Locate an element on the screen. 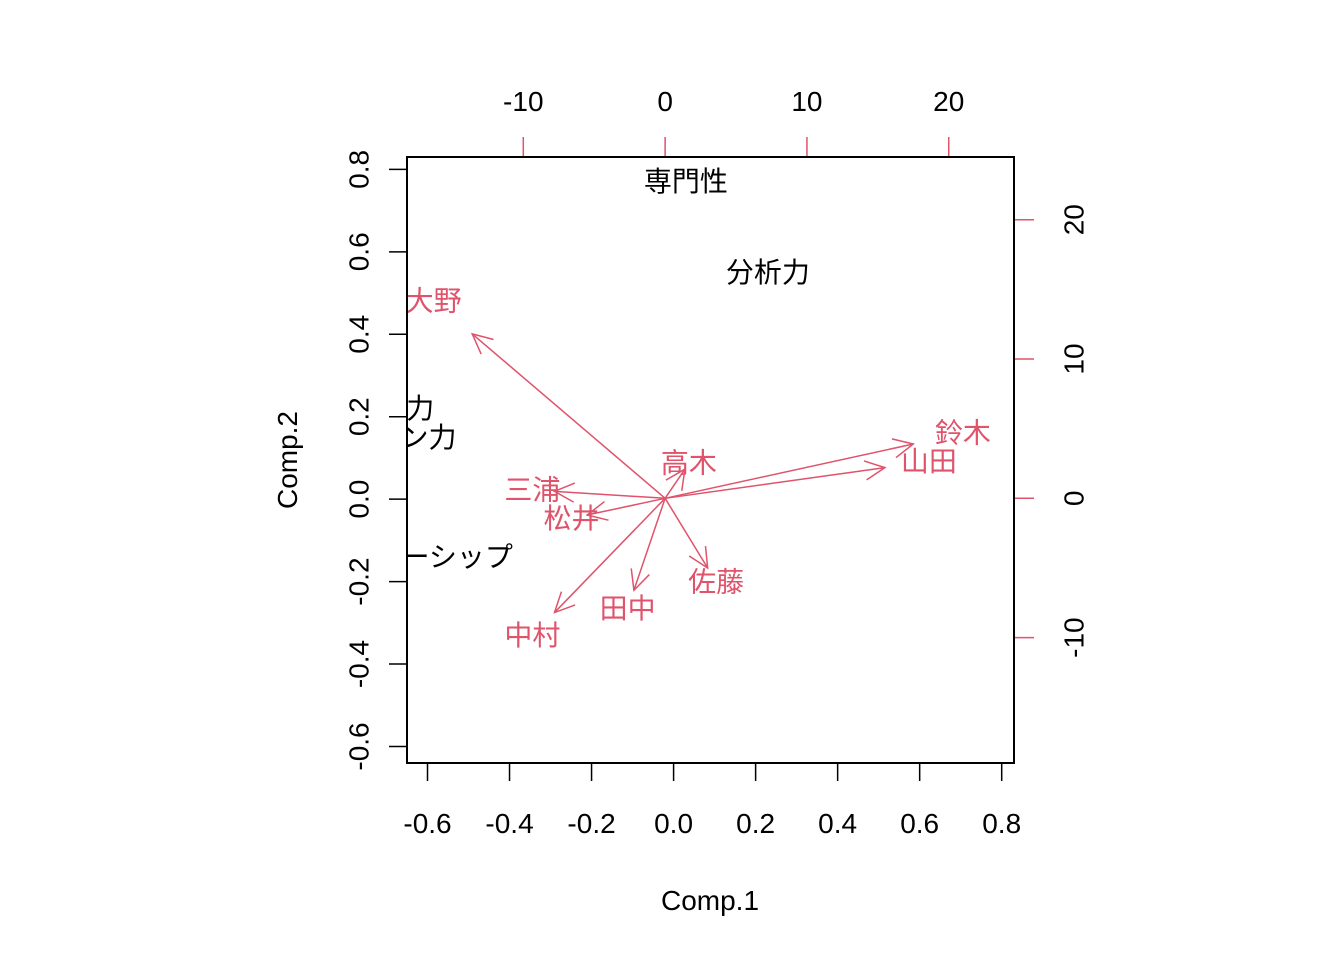 Image resolution: width=1344 pixels, height=960 pixels. variable-label: 中村 is located at coordinates (532, 635).